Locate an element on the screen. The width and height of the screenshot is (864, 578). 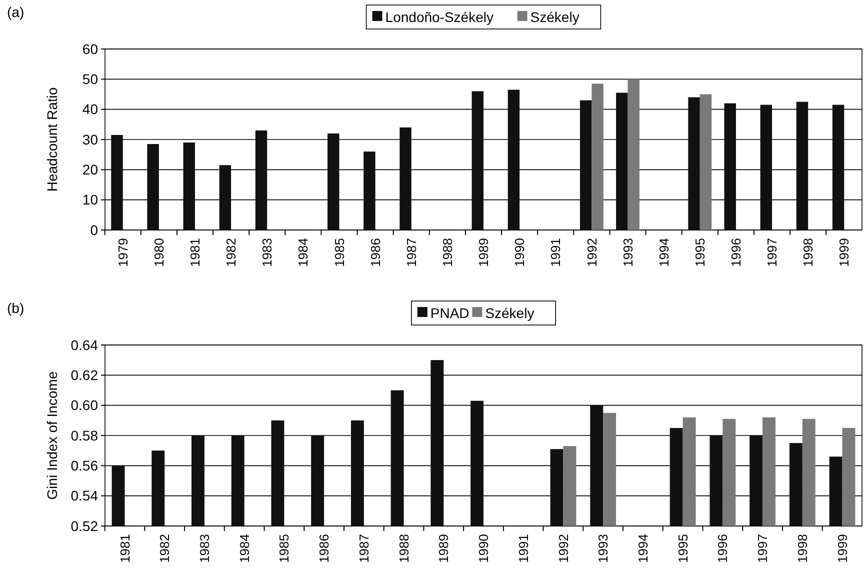
y-tick-label: 30 is located at coordinates (90, 139).